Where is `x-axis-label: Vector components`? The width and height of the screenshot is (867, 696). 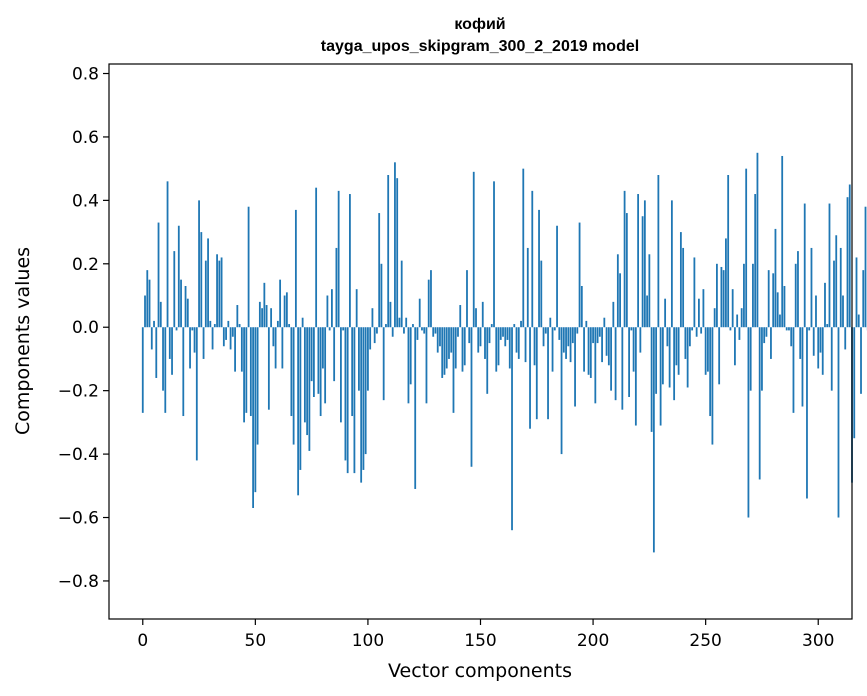
x-axis-label: Vector components is located at coordinates (480, 671).